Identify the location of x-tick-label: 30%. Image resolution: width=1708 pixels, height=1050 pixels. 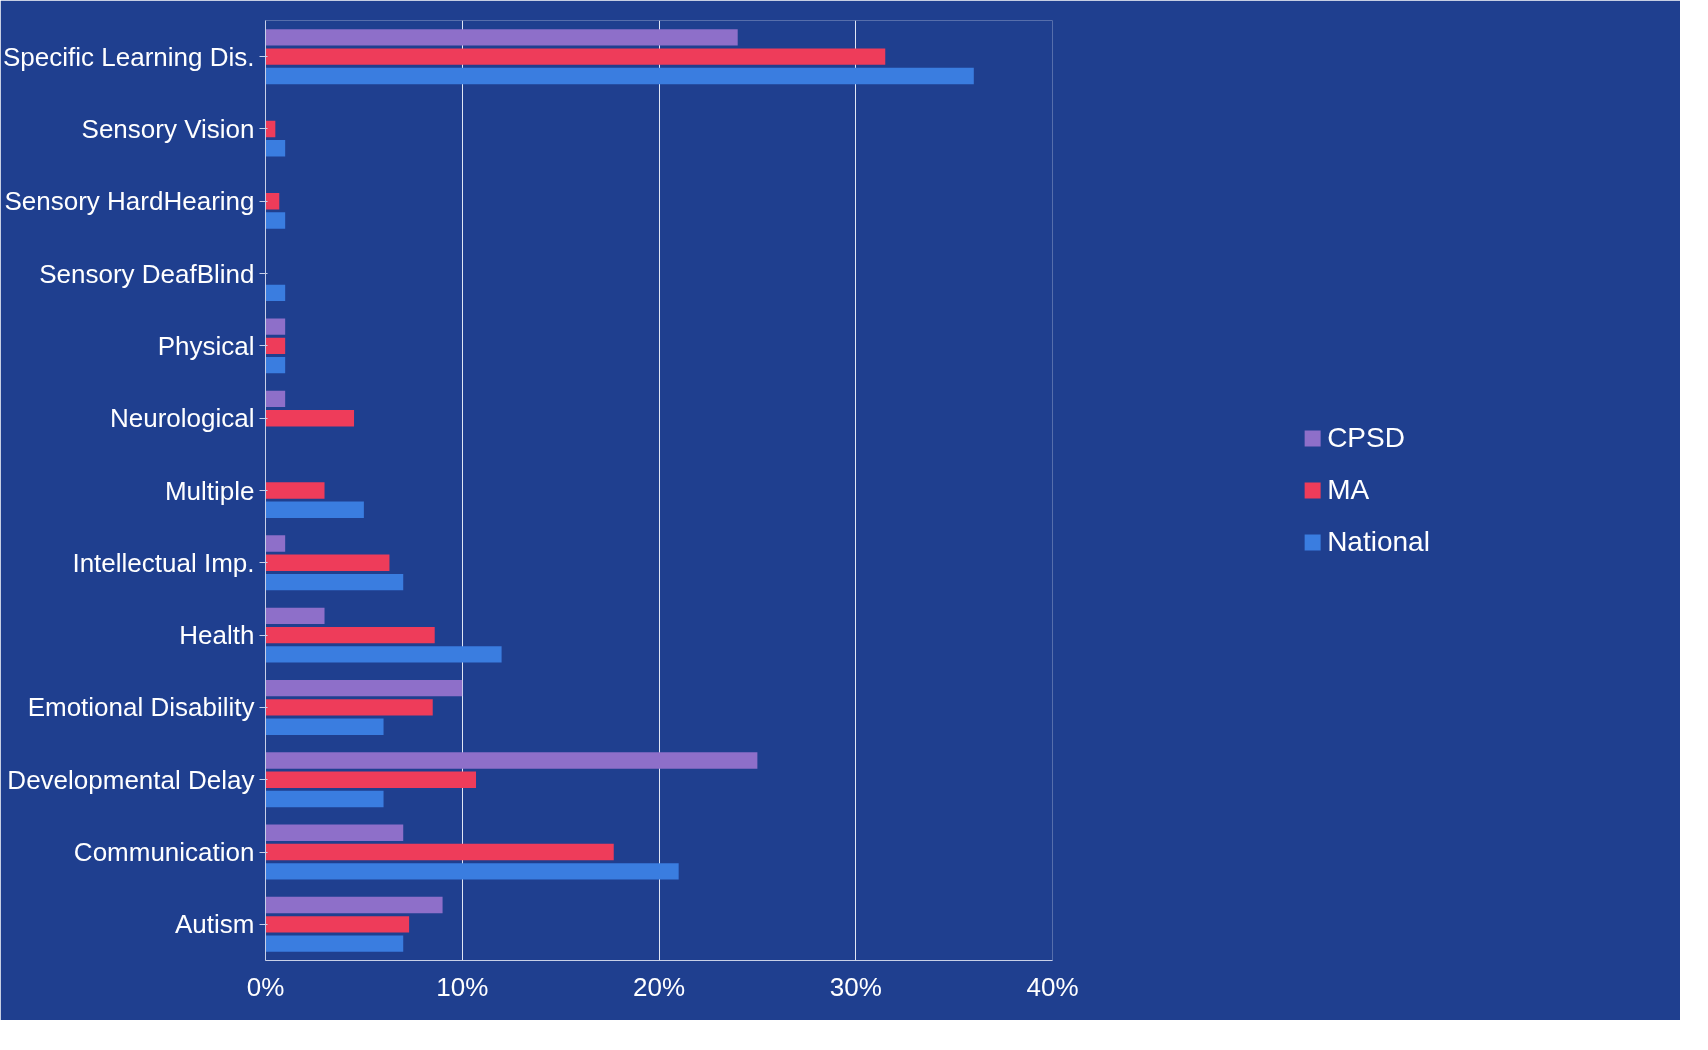
(855, 986).